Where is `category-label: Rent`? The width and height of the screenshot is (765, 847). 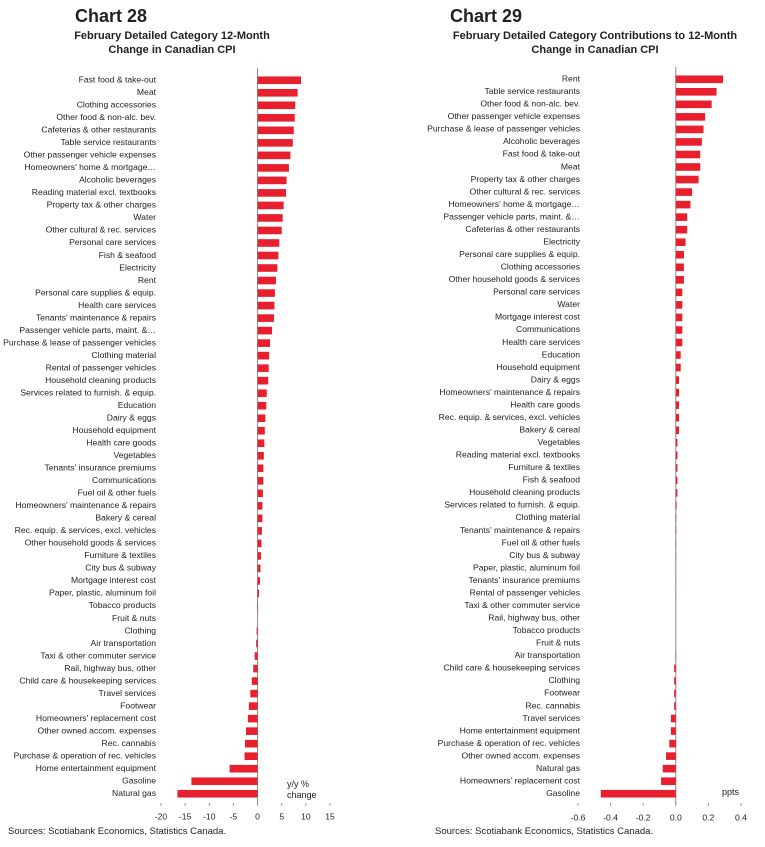
category-label: Rent is located at coordinates (147, 280).